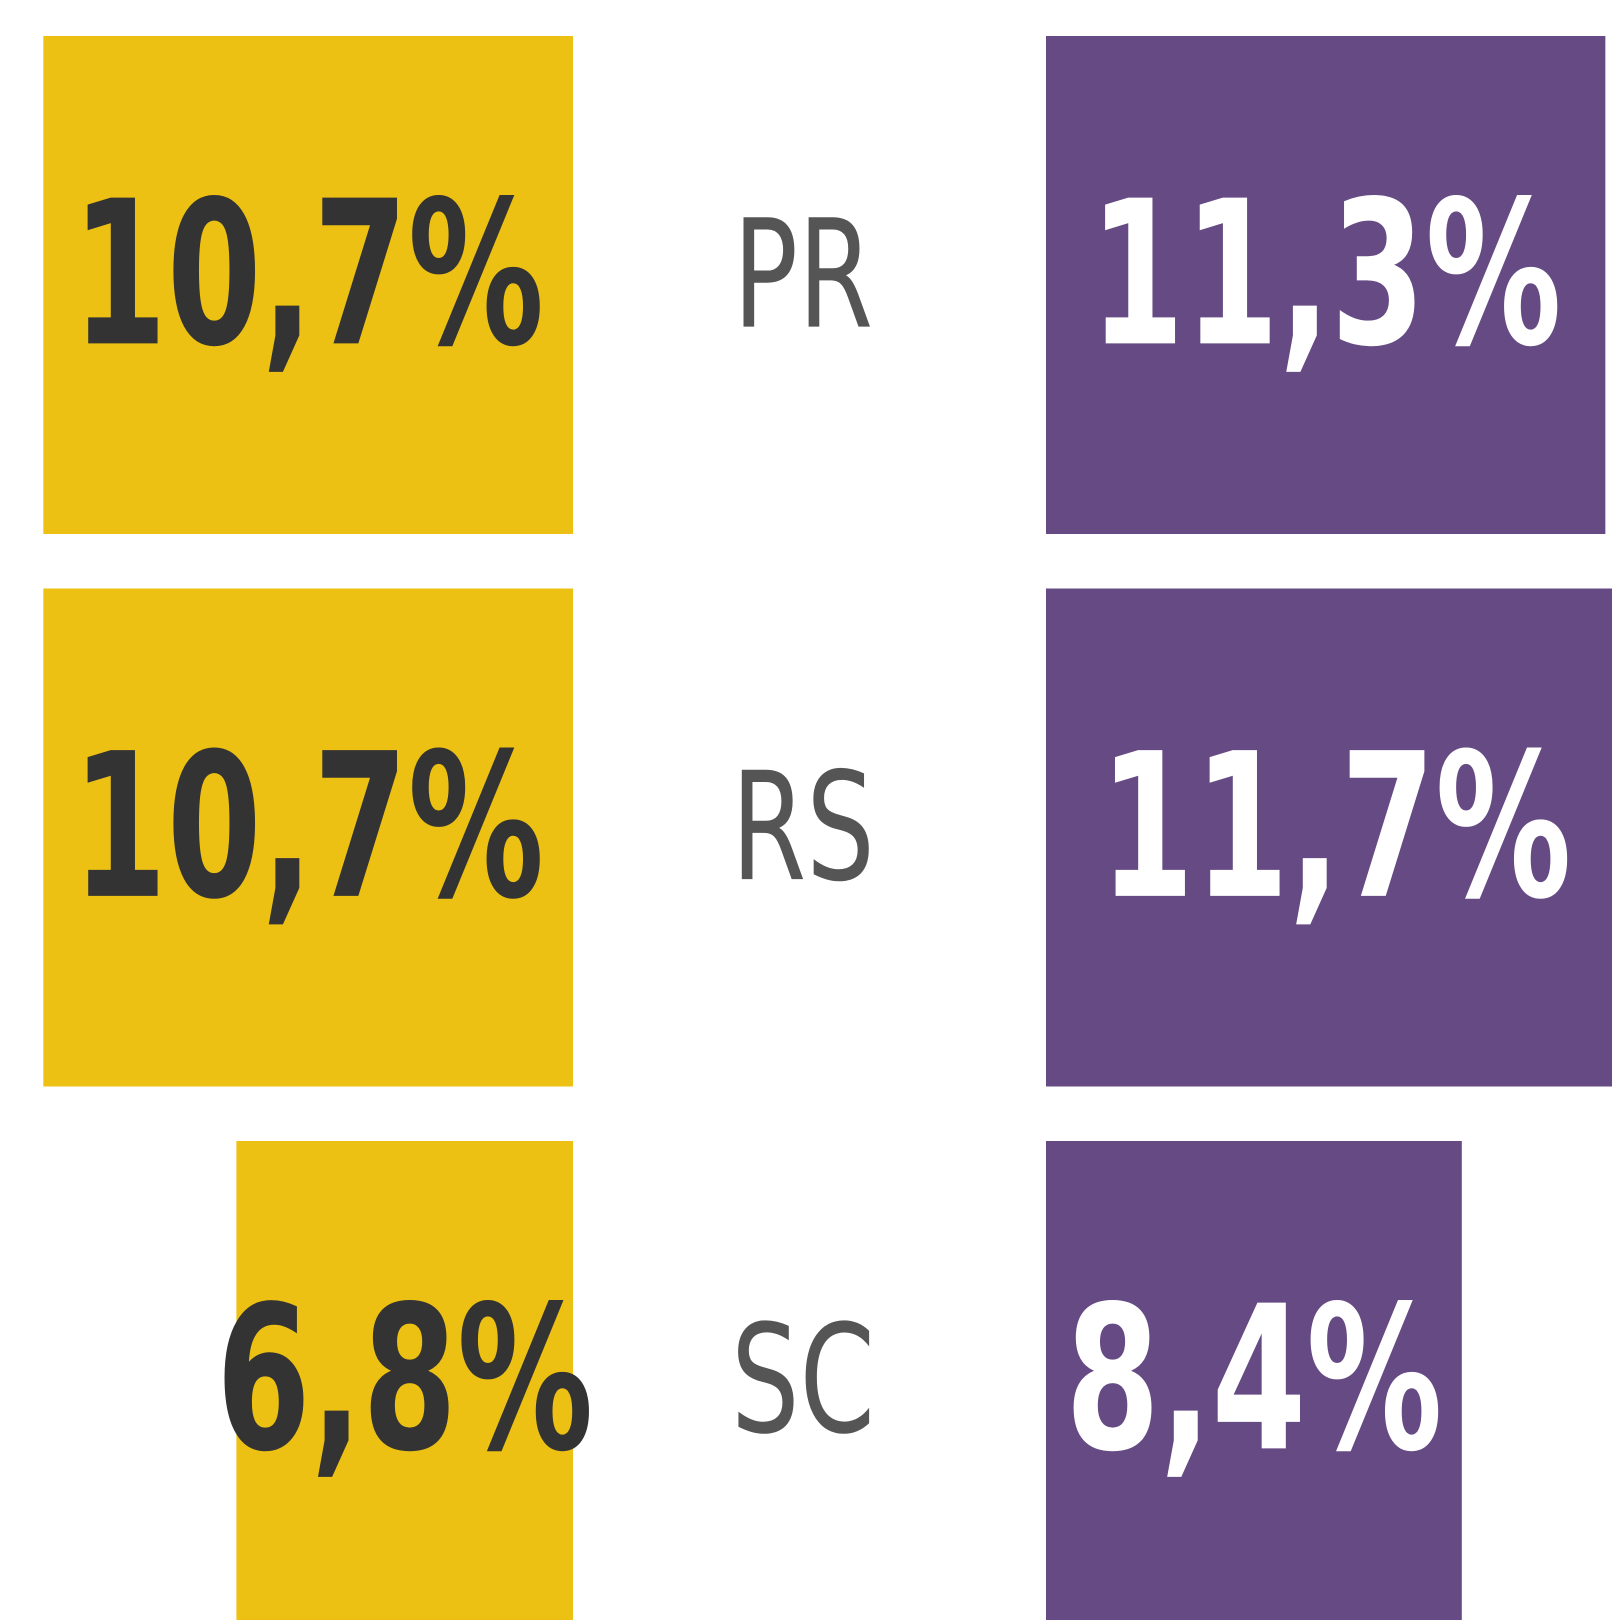 This screenshot has height=1620, width=1612. What do you see at coordinates (803, 1380) in the screenshot?
I see `category-label: SC` at bounding box center [803, 1380].